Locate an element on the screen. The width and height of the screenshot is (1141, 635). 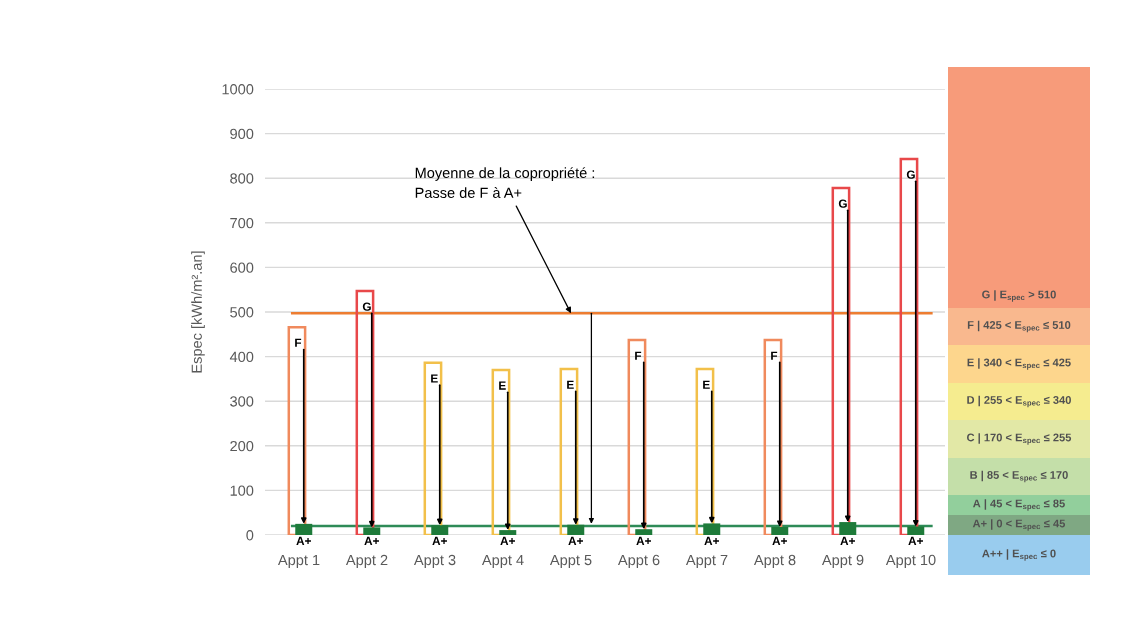
x-tick-label: Appt 6 is located at coordinates (638, 561).